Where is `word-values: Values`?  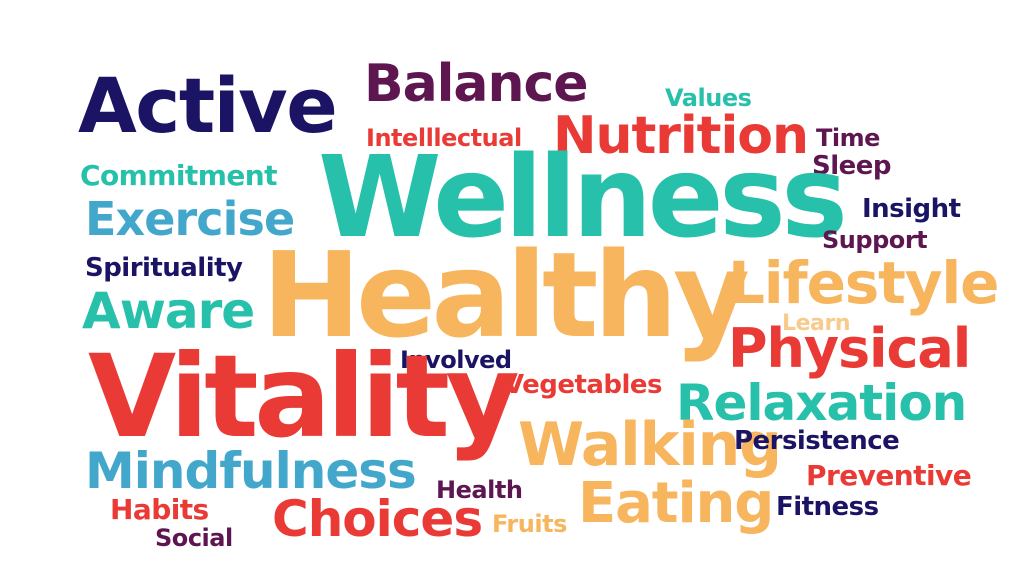 word-values: Values is located at coordinates (708, 98).